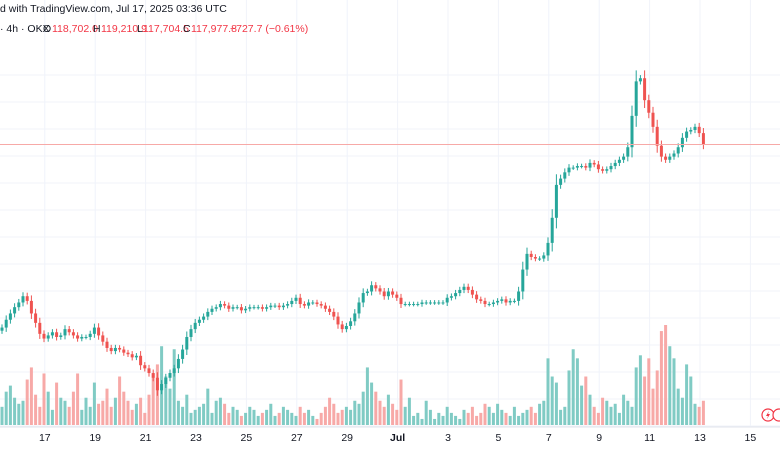 Image resolution: width=780 pixels, height=470 pixels. I want to click on x-tick-label: 17, so click(45, 438).